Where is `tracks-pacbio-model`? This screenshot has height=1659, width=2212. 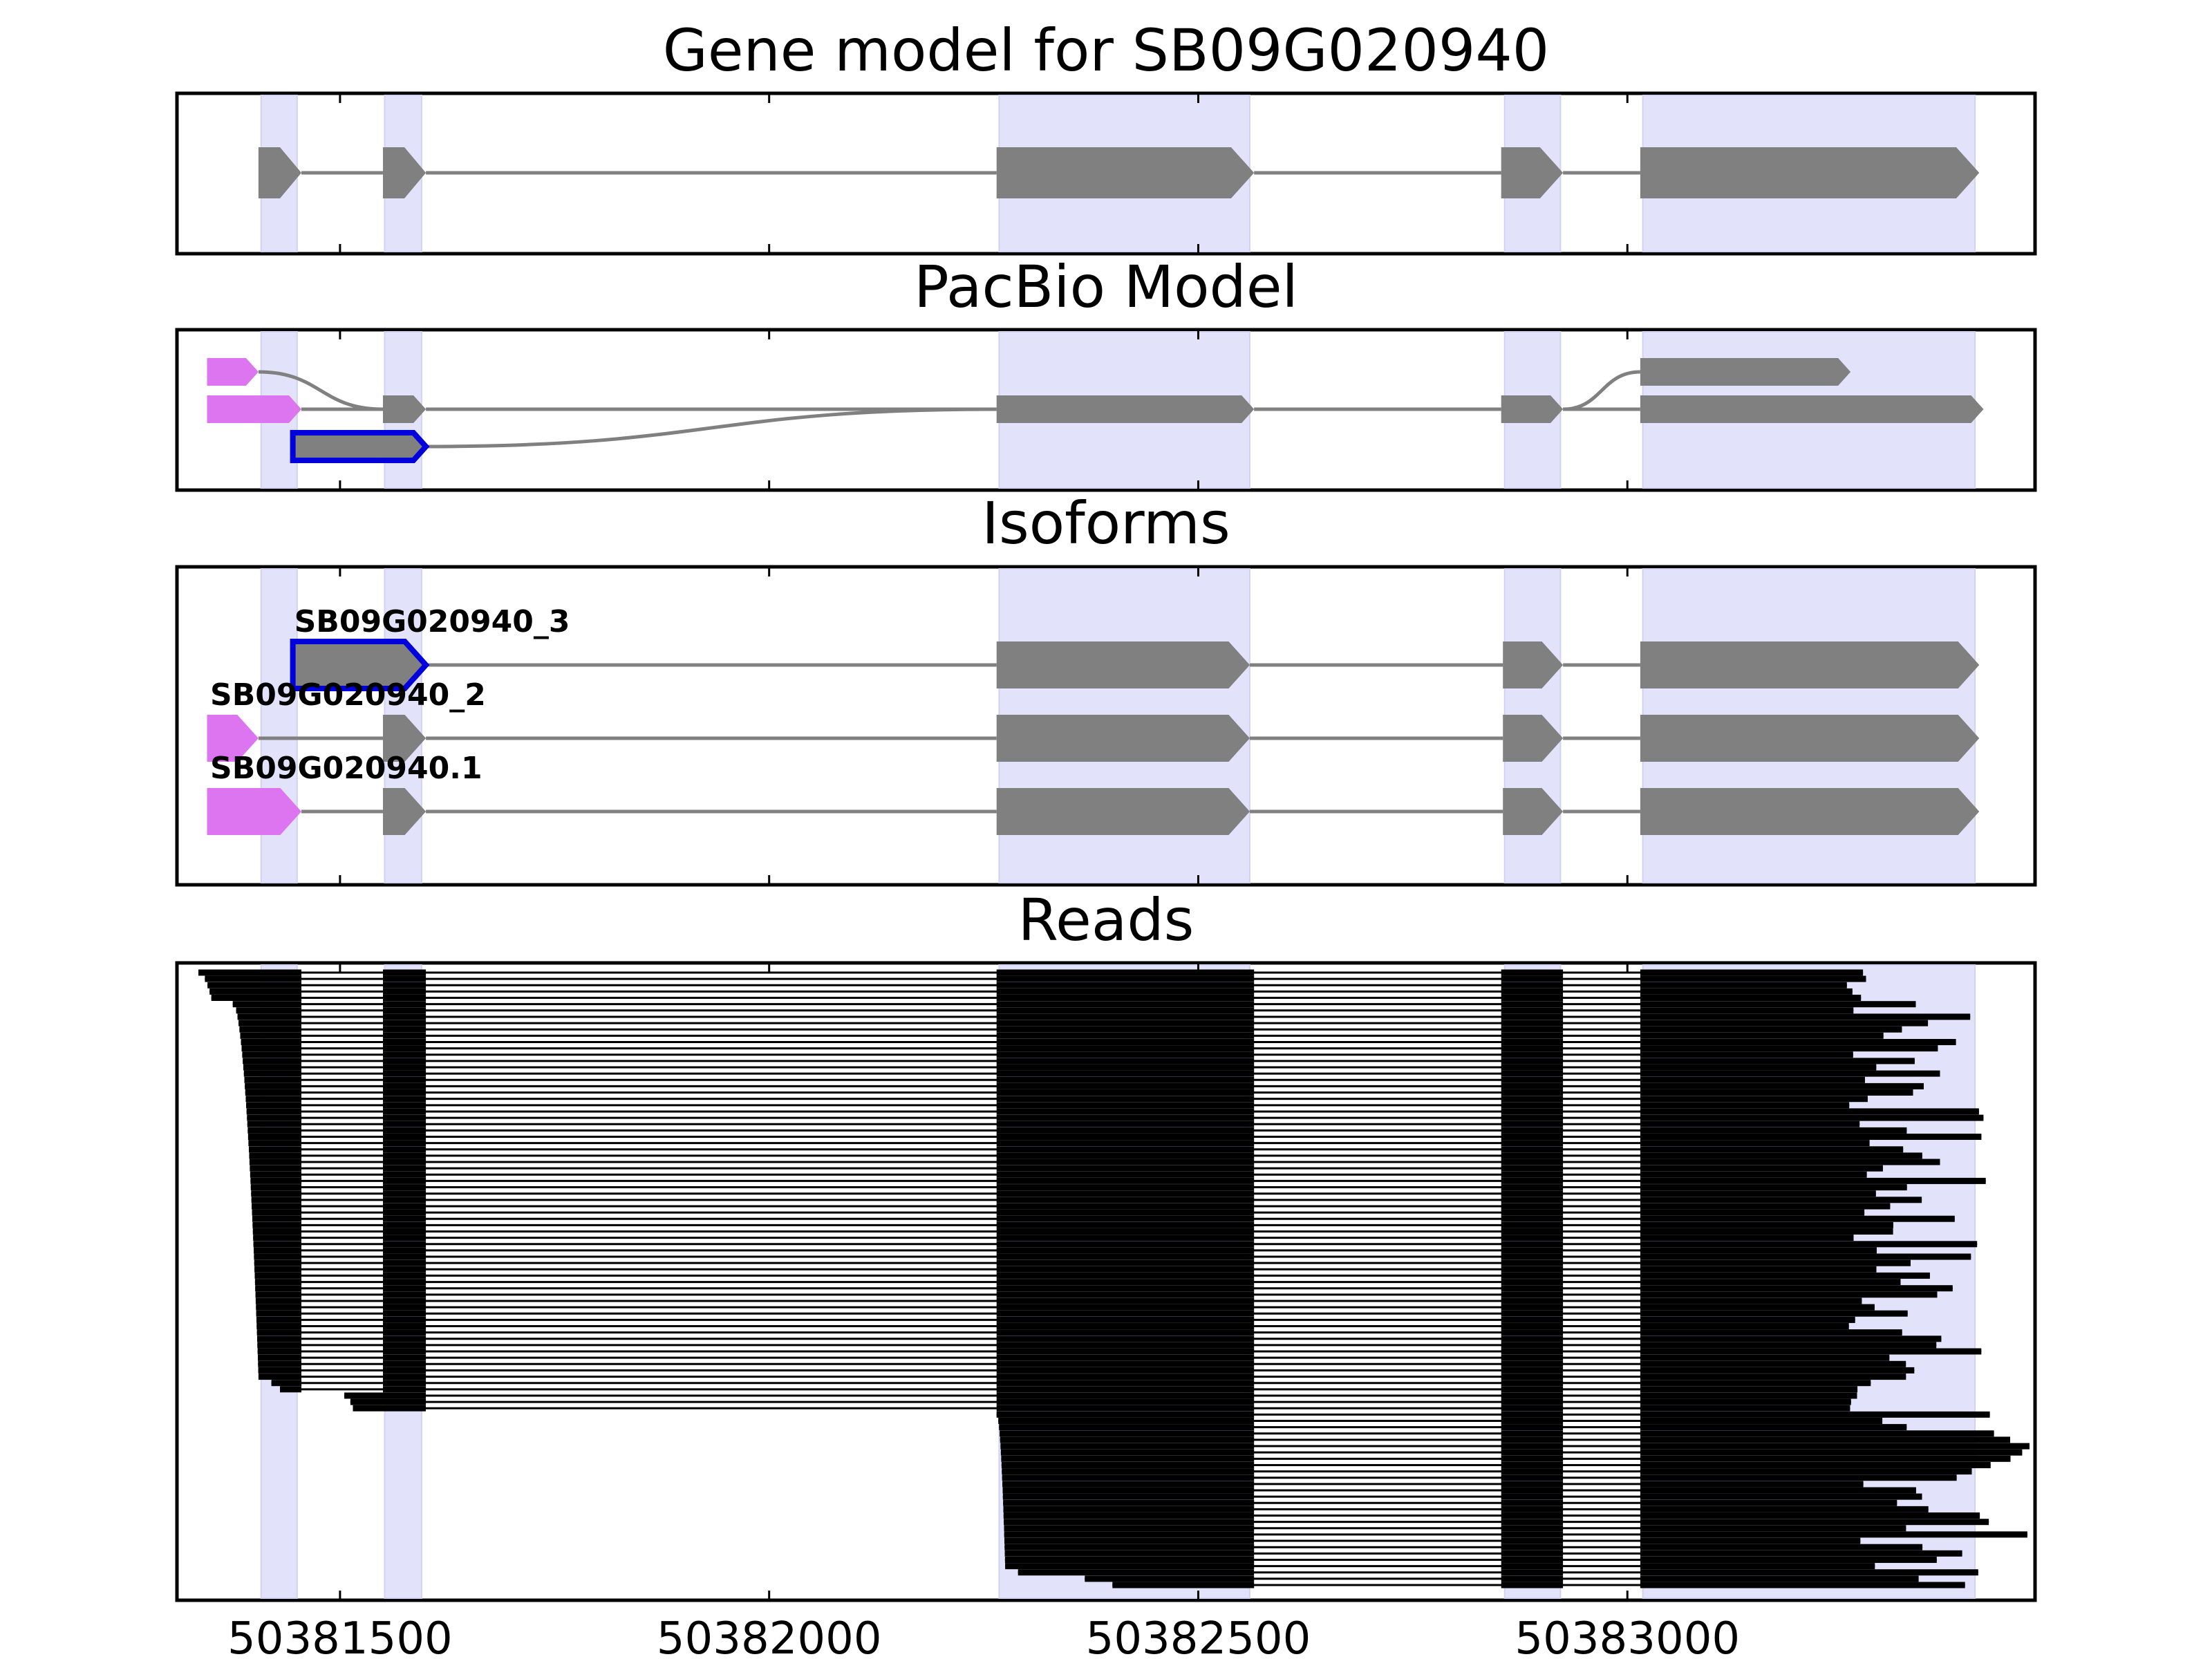
tracks-pacbio-model is located at coordinates (1095, 411).